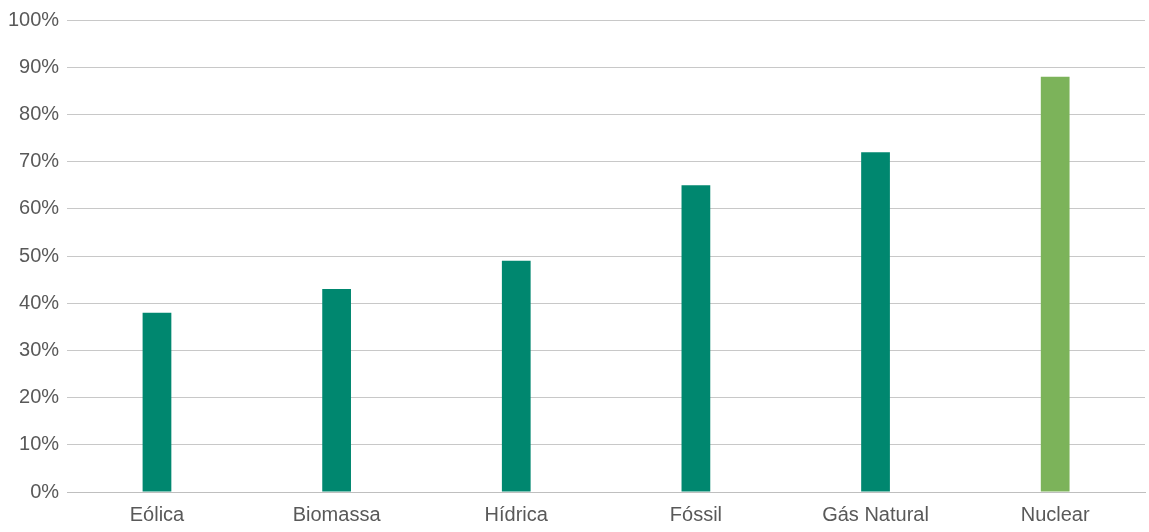 The height and width of the screenshot is (532, 1149). I want to click on y-tick-label: 40%, so click(39, 301).